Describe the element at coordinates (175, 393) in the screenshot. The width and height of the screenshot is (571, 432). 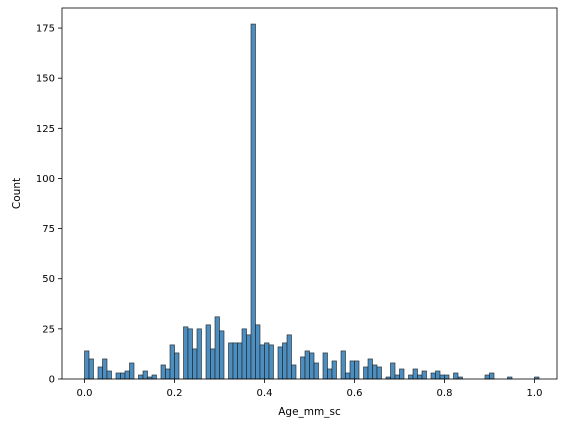
I see `x-tick-label: 0.2` at that location.